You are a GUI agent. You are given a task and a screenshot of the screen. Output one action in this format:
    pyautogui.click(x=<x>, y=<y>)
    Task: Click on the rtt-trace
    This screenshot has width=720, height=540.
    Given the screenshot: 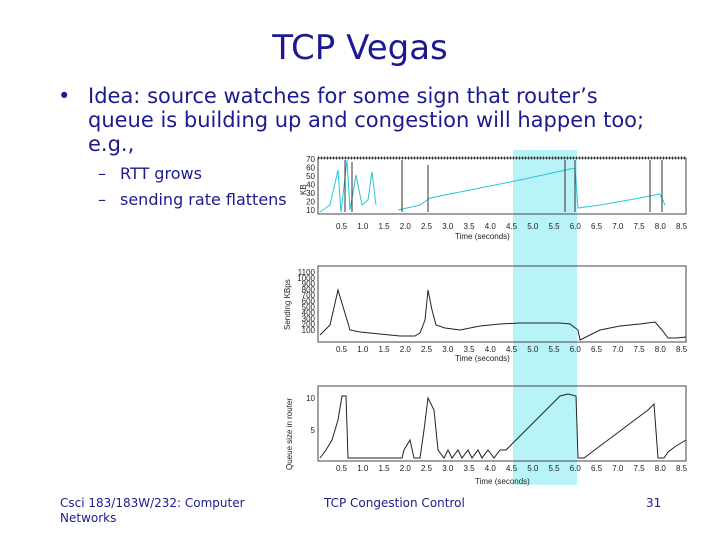 What is the action you would take?
    pyautogui.click(x=502, y=184)
    